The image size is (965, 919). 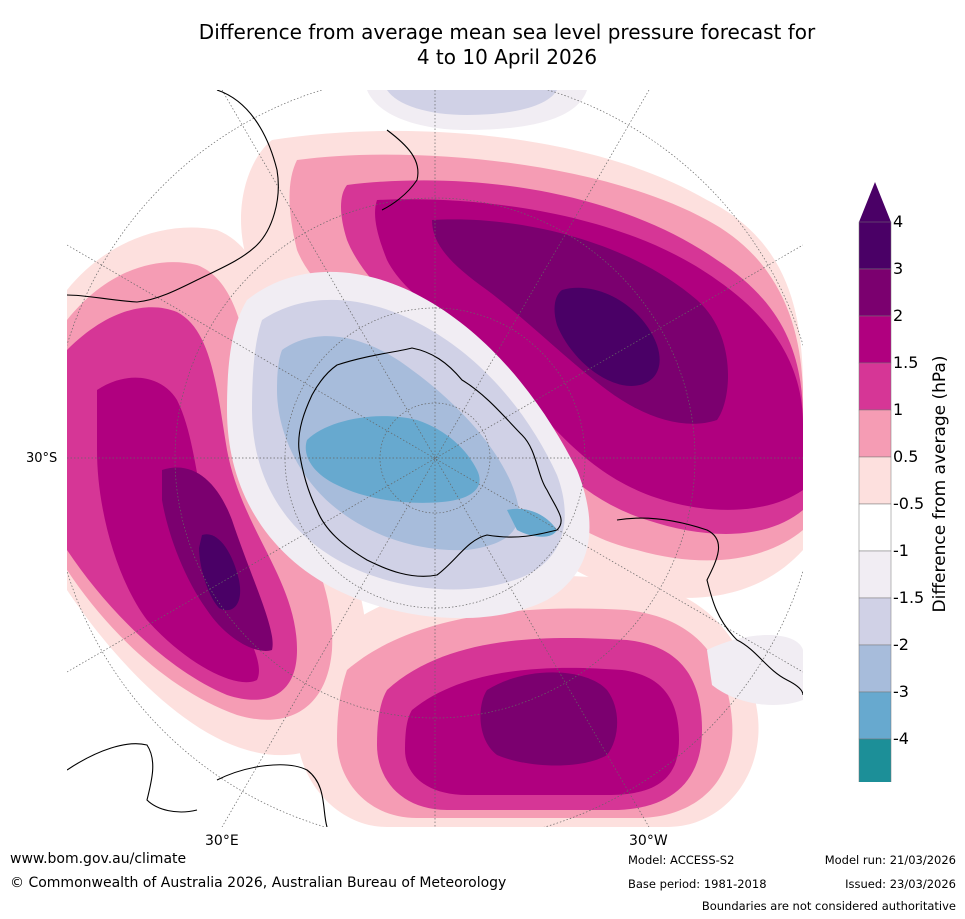 I want to click on colorbar, so click(x=875, y=482).